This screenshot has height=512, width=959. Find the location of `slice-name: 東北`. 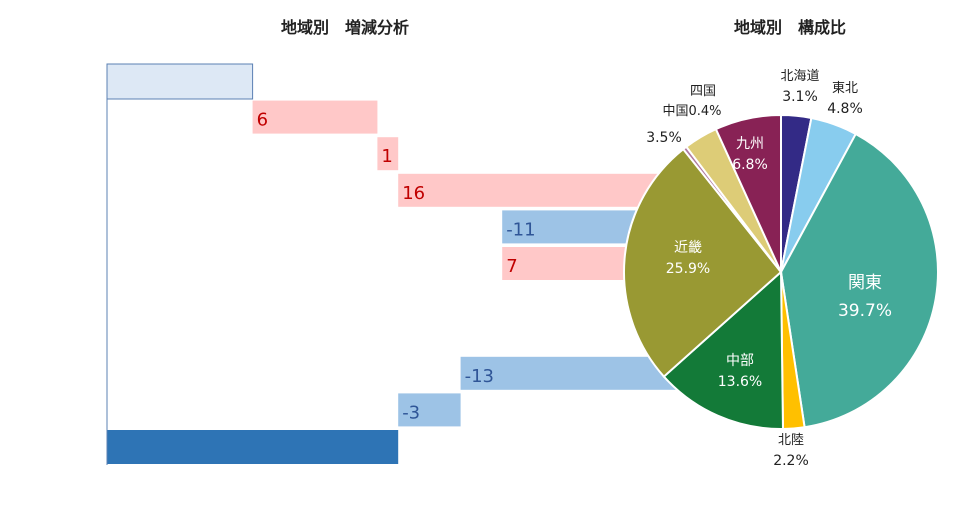

slice-name: 東北 is located at coordinates (845, 88).